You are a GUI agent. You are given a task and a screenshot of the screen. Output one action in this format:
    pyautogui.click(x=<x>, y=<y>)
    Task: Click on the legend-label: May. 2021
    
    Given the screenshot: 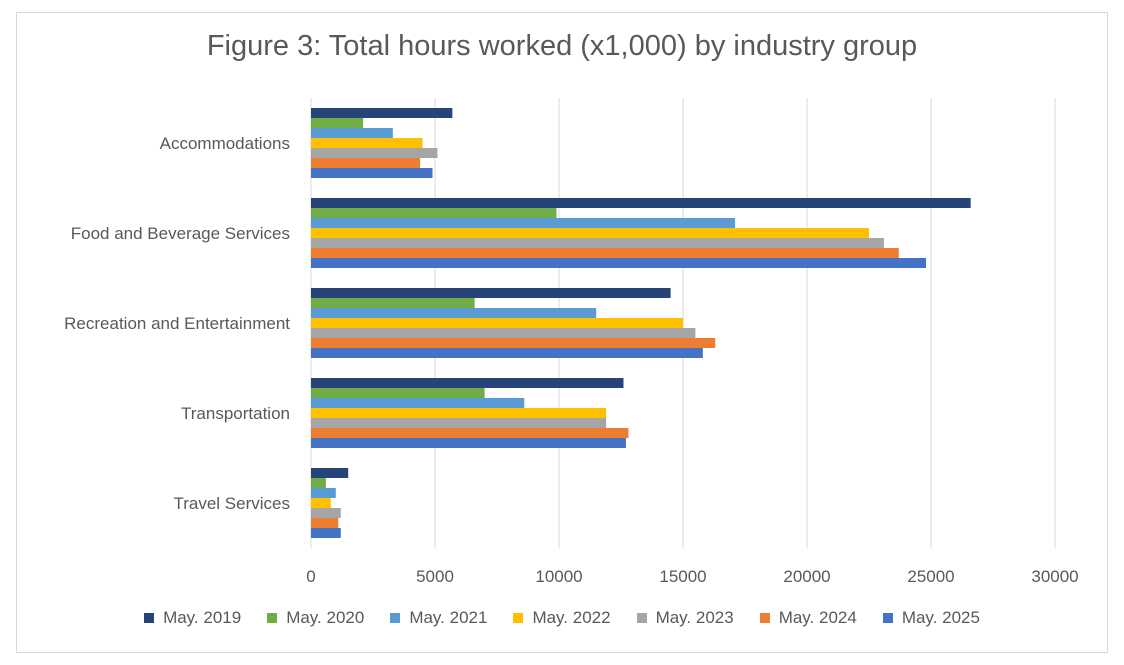 What is the action you would take?
    pyautogui.click(x=448, y=617)
    